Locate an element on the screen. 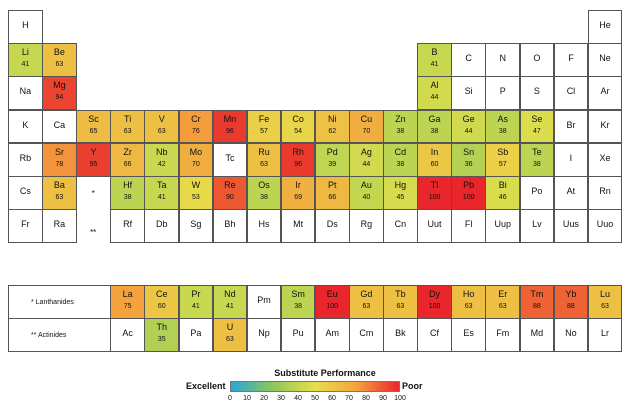  element-value: 63 is located at coordinates (400, 306).